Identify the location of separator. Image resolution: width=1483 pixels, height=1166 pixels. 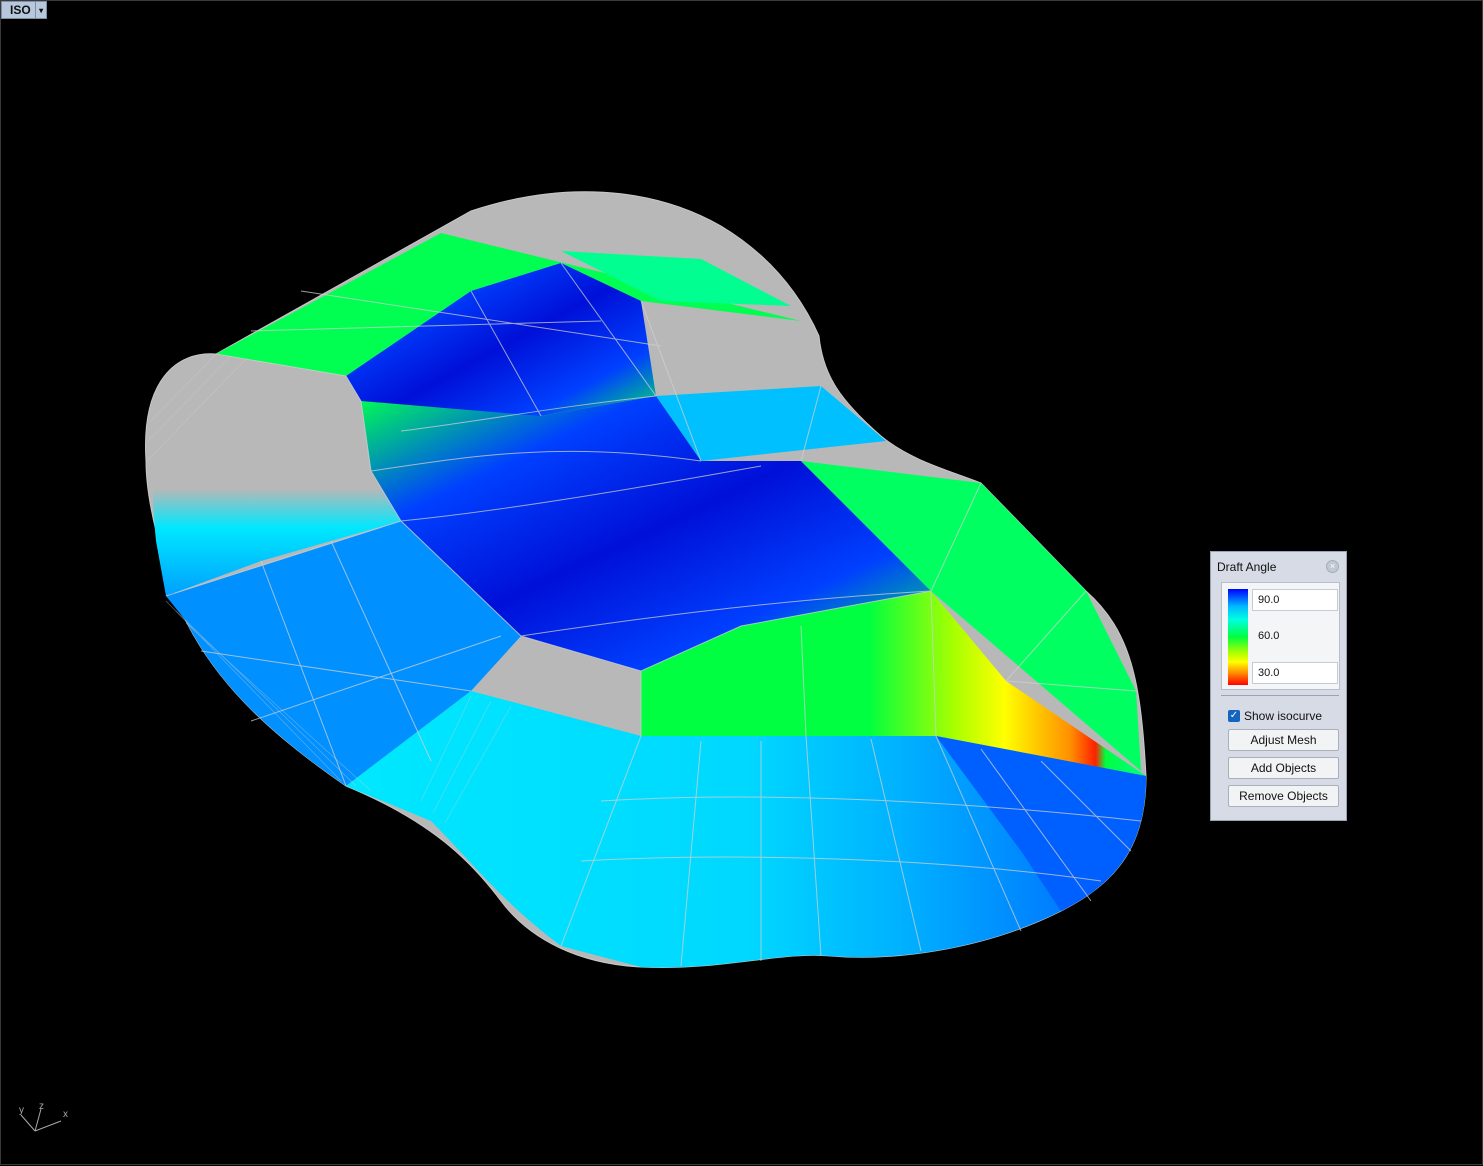
(1280, 695).